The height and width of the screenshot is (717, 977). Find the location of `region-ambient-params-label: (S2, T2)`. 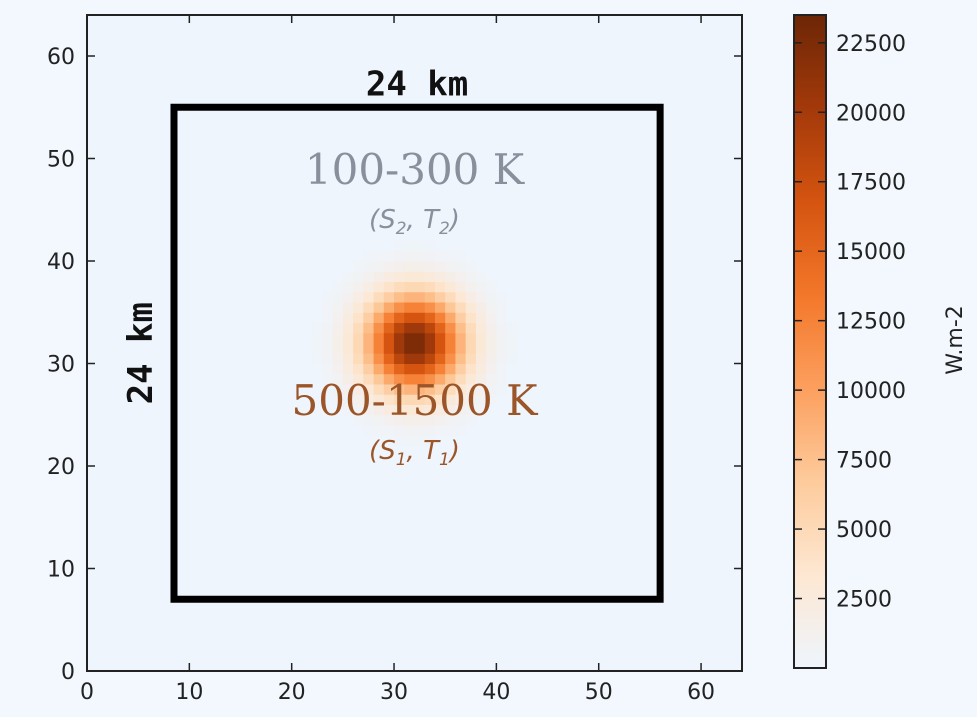

region-ambient-params-label: (S2, T2) is located at coordinates (414, 222).